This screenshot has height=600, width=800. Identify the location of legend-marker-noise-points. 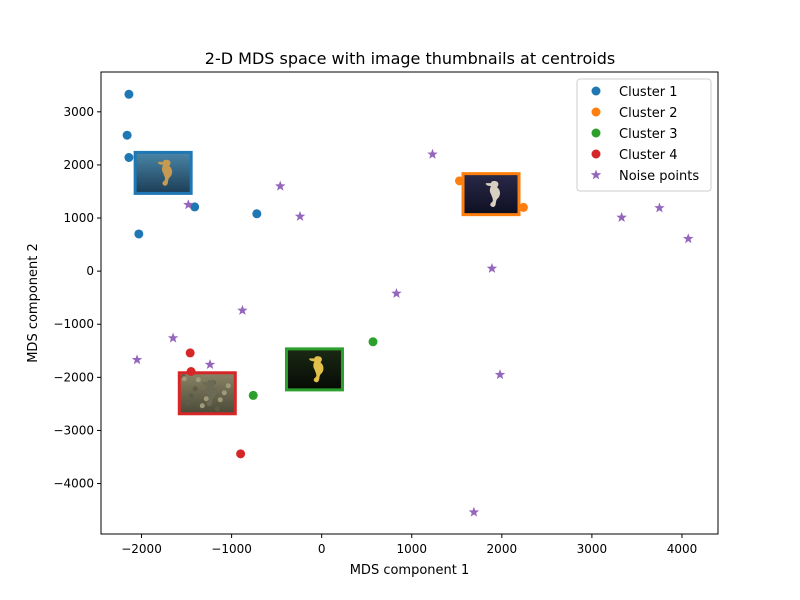
(596, 174).